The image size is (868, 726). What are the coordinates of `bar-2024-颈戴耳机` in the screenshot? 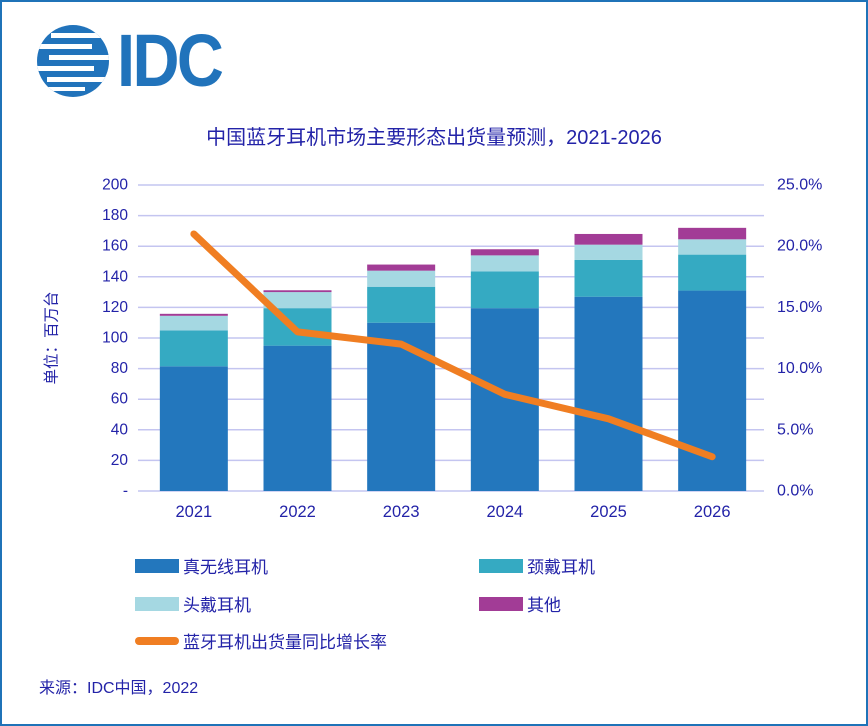 It's located at (504, 290).